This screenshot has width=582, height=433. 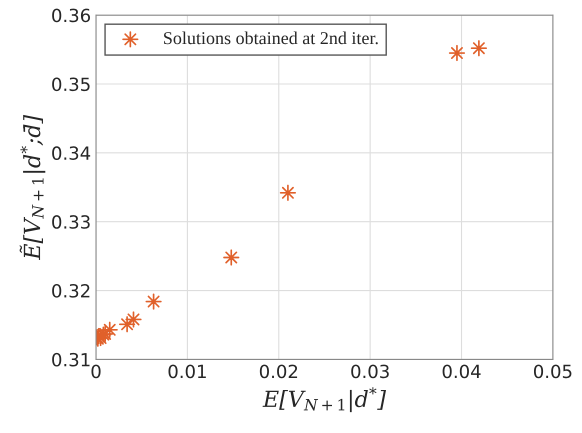 What do you see at coordinates (279, 371) in the screenshot?
I see `x-tick-label: 0.02` at bounding box center [279, 371].